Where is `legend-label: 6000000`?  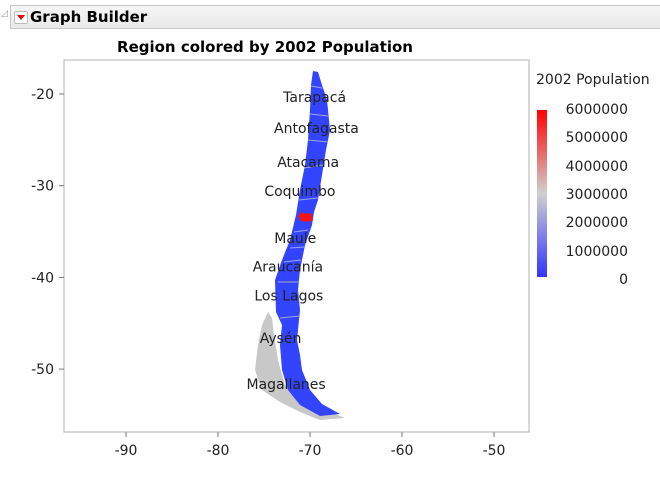
legend-label: 6000000 is located at coordinates (596, 110).